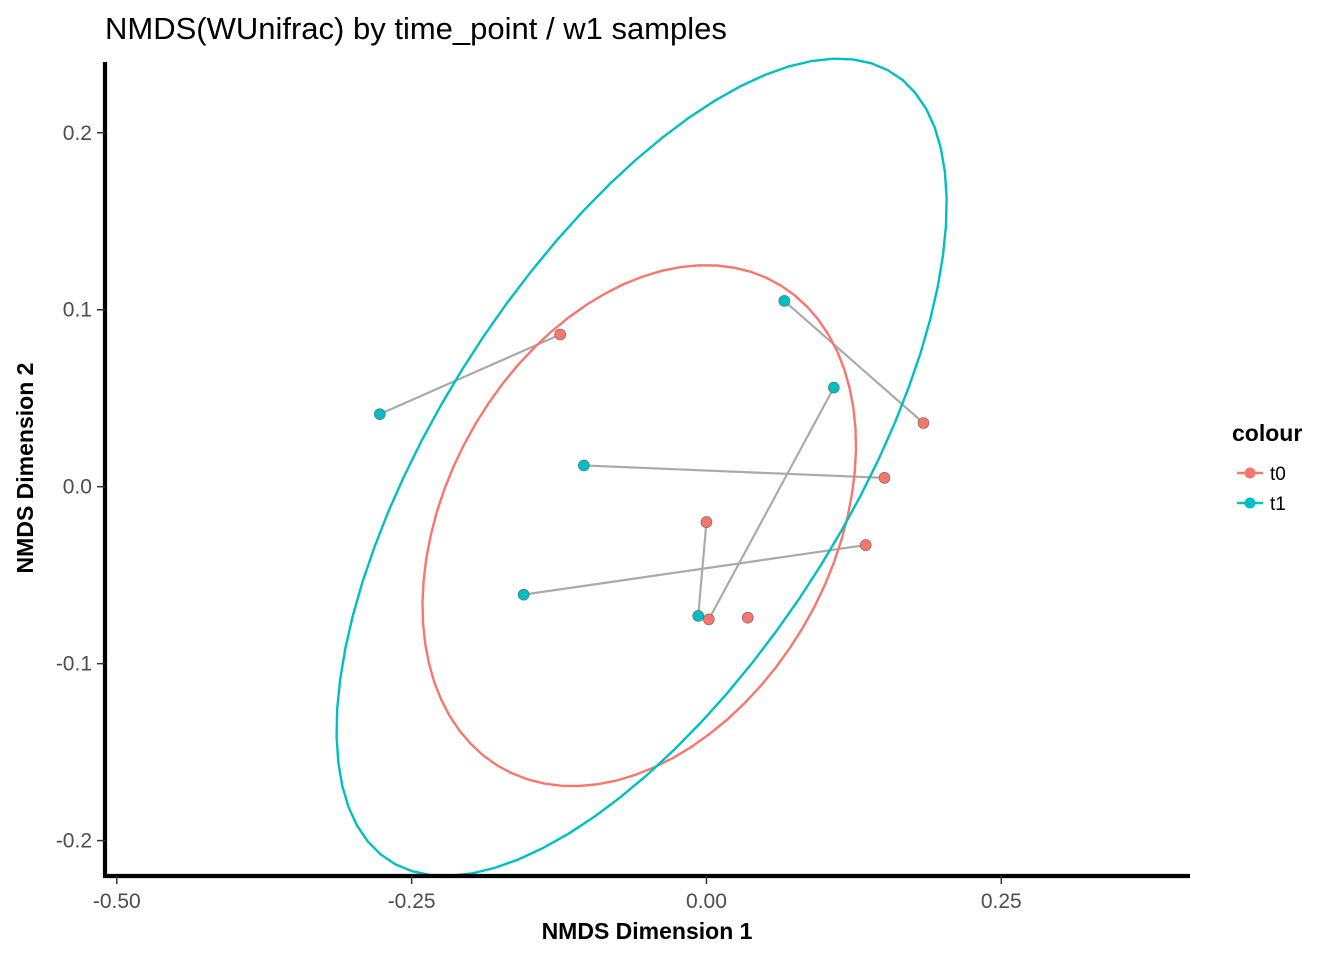  Describe the element at coordinates (117, 901) in the screenshot. I see `x-tick-label: -0.50` at that location.